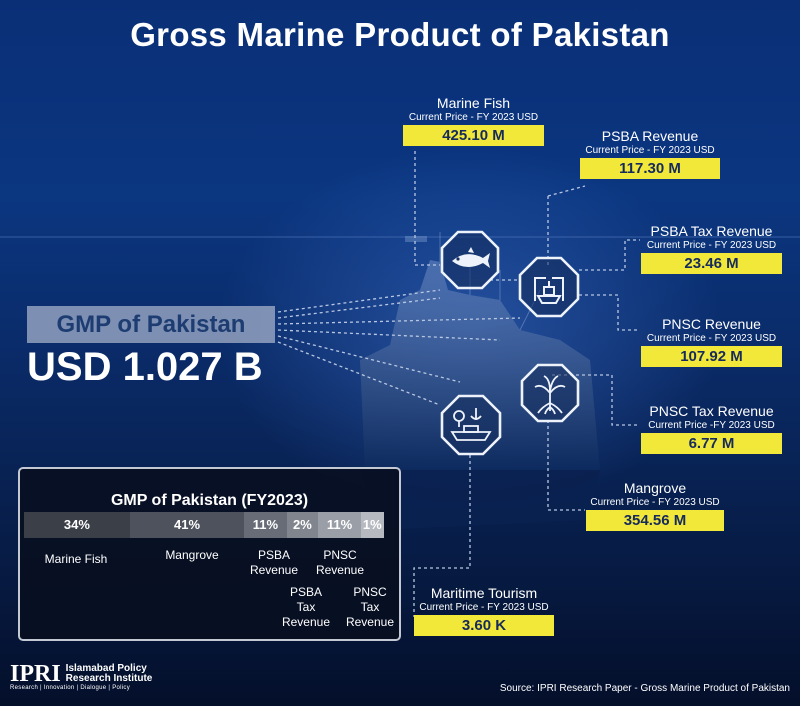 The width and height of the screenshot is (800, 706). Describe the element at coordinates (484, 593) in the screenshot. I see `callout-name: Maritime Tourism` at that location.